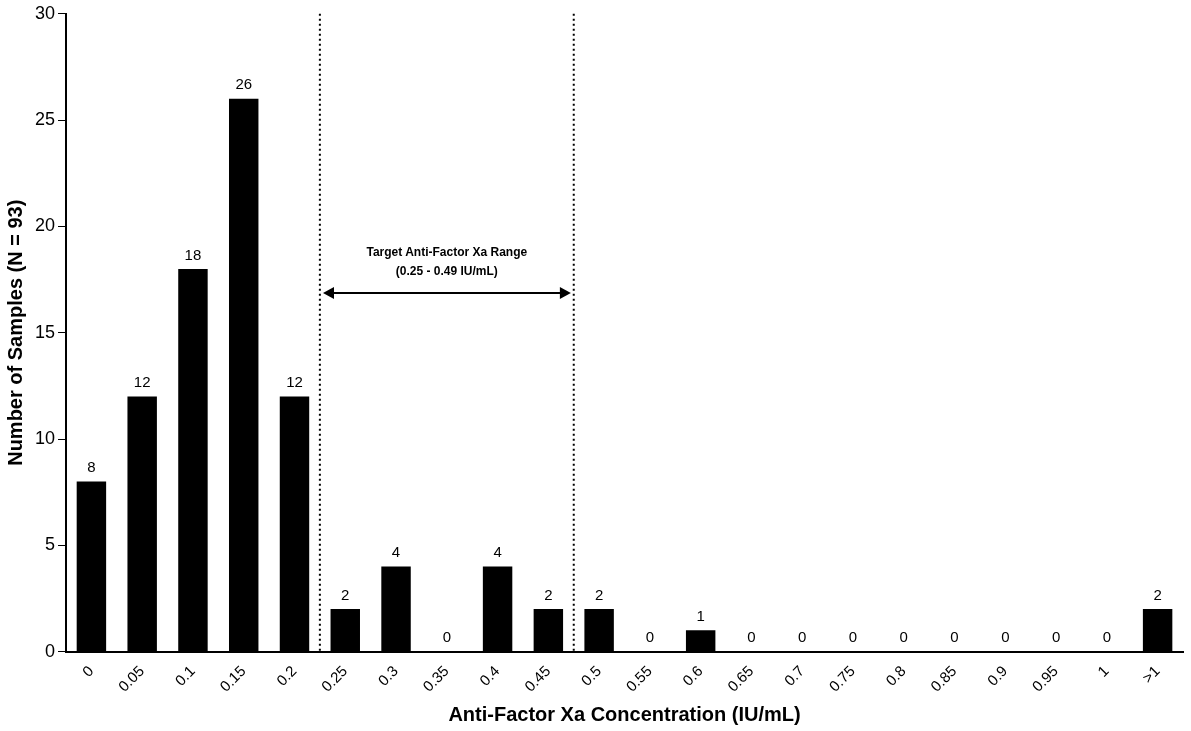 The image size is (1191, 731). I want to click on data-label: 26, so click(244, 84).